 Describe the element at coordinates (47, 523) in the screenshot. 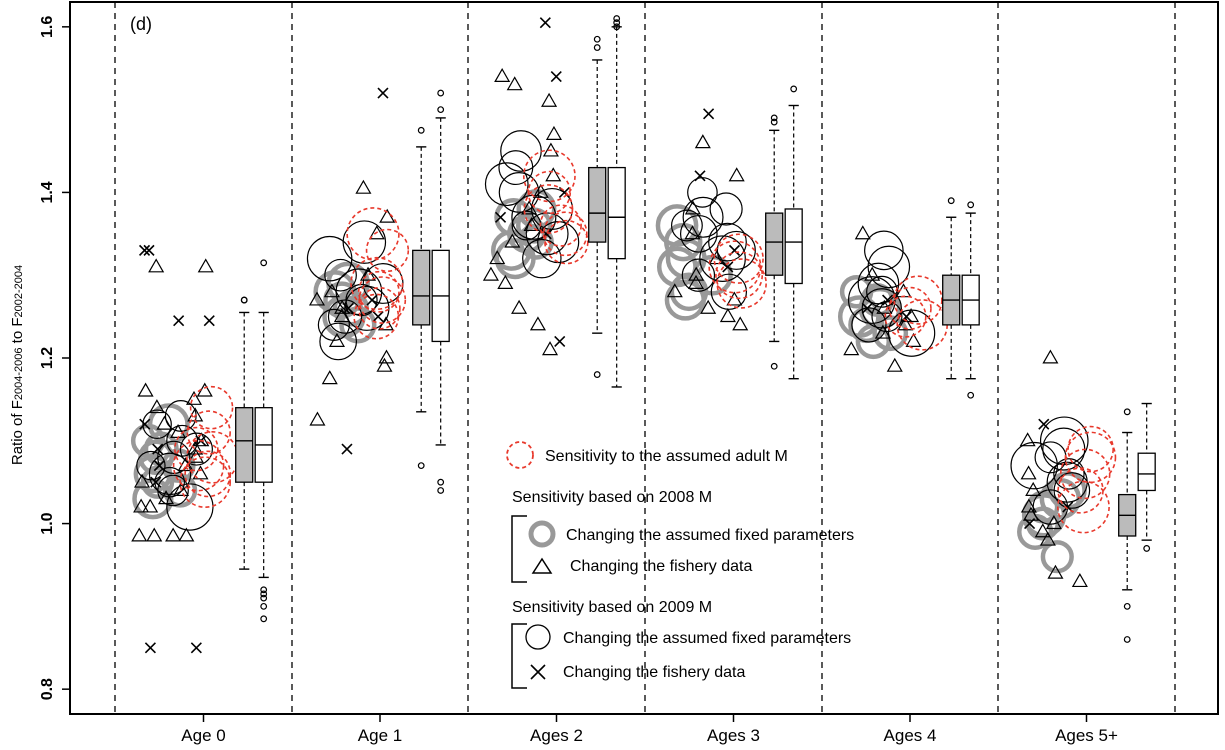

I see `y-tick-label-1: 1.0` at that location.